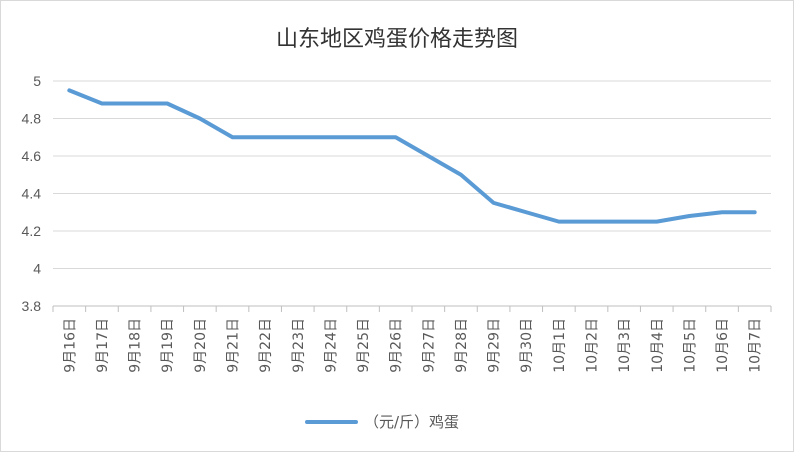 Image resolution: width=794 pixels, height=452 pixels. Describe the element at coordinates (201, 345) in the screenshot. I see `x-tick-label: 9月20日` at that location.